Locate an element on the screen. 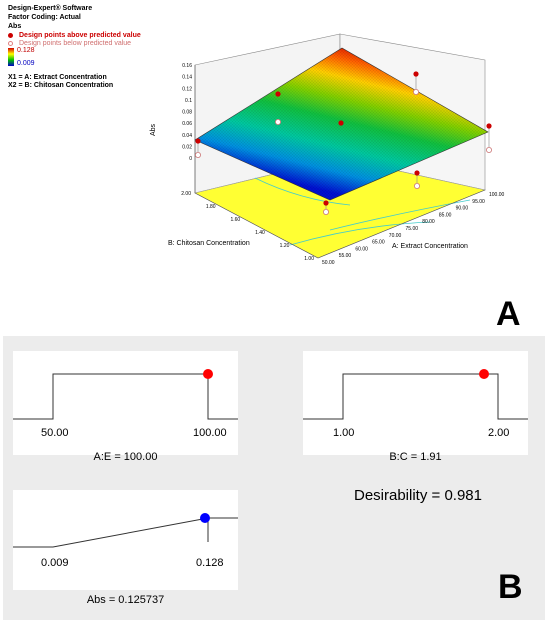  ramp-chitosan-high: 2.00 is located at coordinates (499, 433).